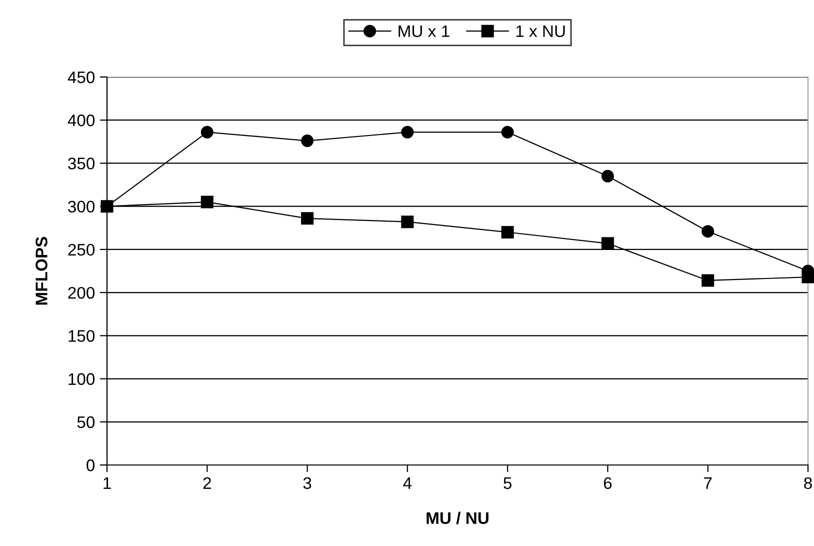  I want to click on y-tick-label: 300, so click(81, 206).